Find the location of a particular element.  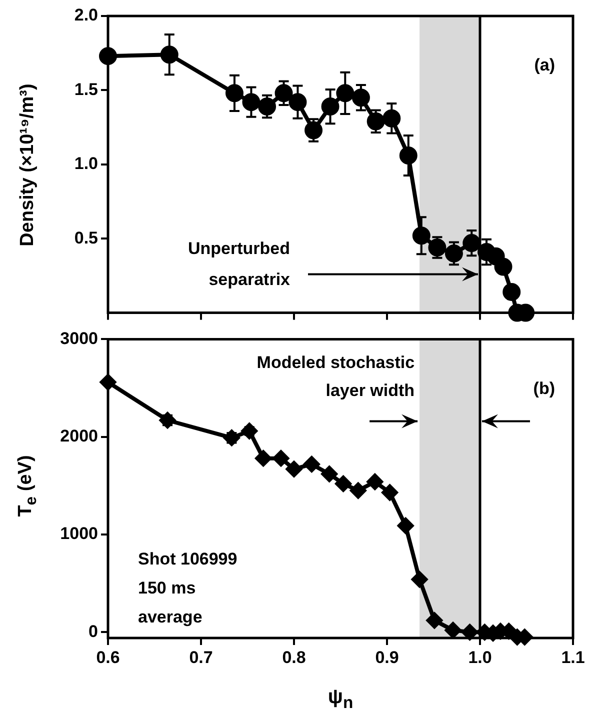

y-axis-title: Density (×10¹⁹/m³) is located at coordinates (28, 165).